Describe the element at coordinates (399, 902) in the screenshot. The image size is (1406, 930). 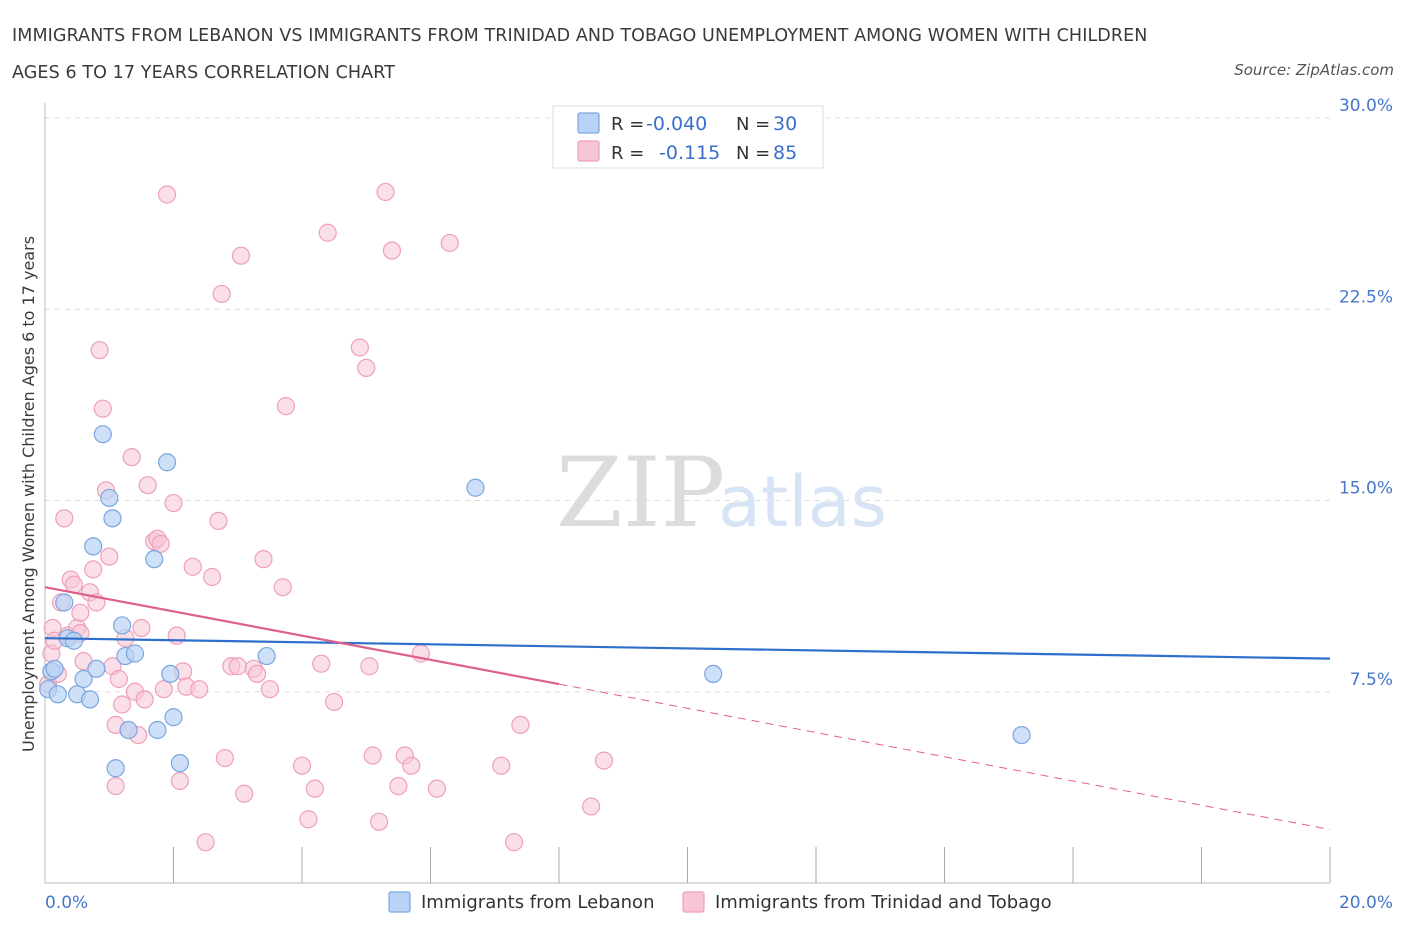
I see `bottom-legend-swatch-lebanon` at that location.